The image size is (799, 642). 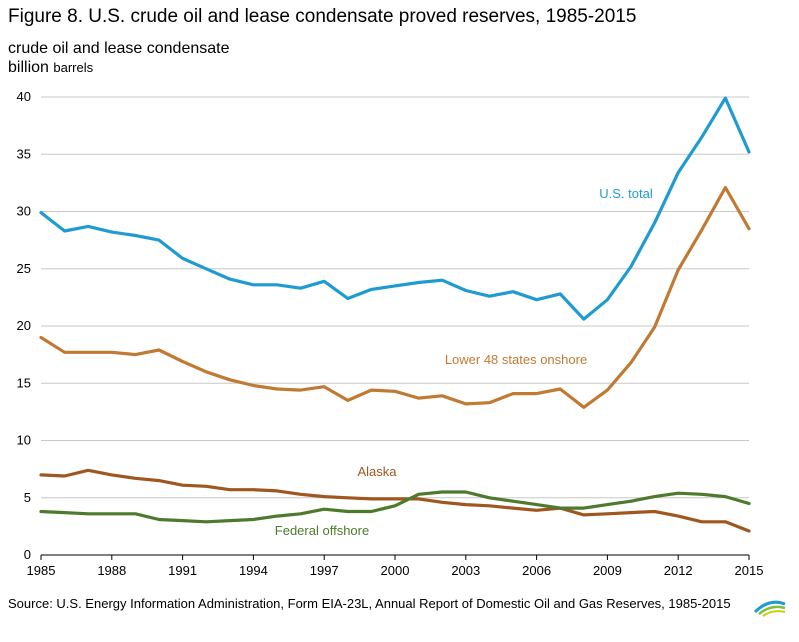 I want to click on axes, so click(x=395, y=557).